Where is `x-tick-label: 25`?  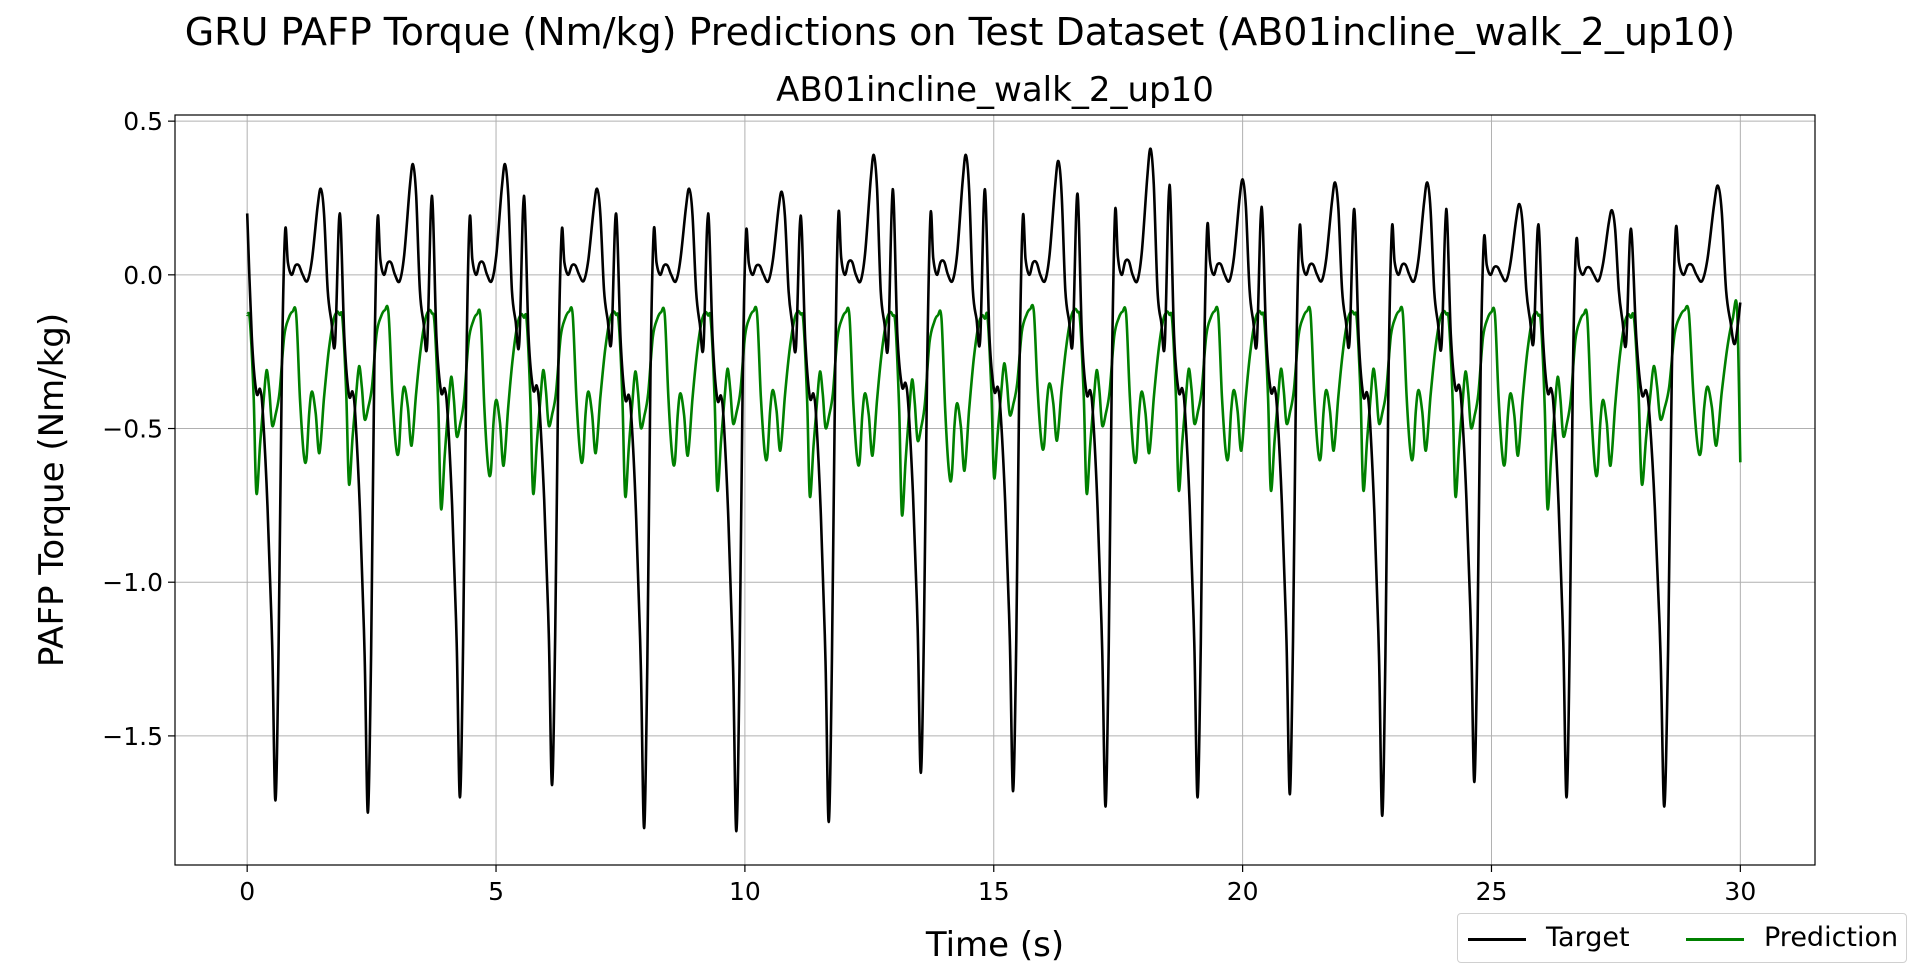
x-tick-label: 25 is located at coordinates (1492, 891).